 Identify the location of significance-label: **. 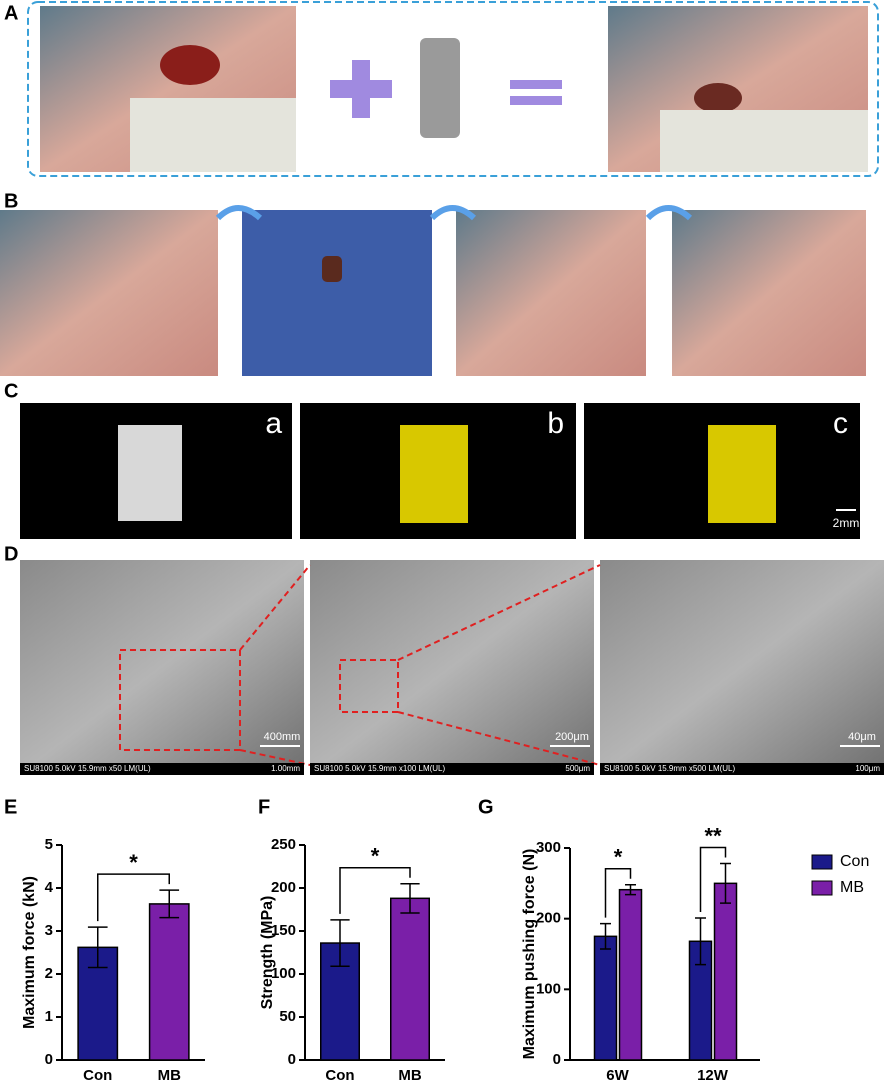
(713, 835).